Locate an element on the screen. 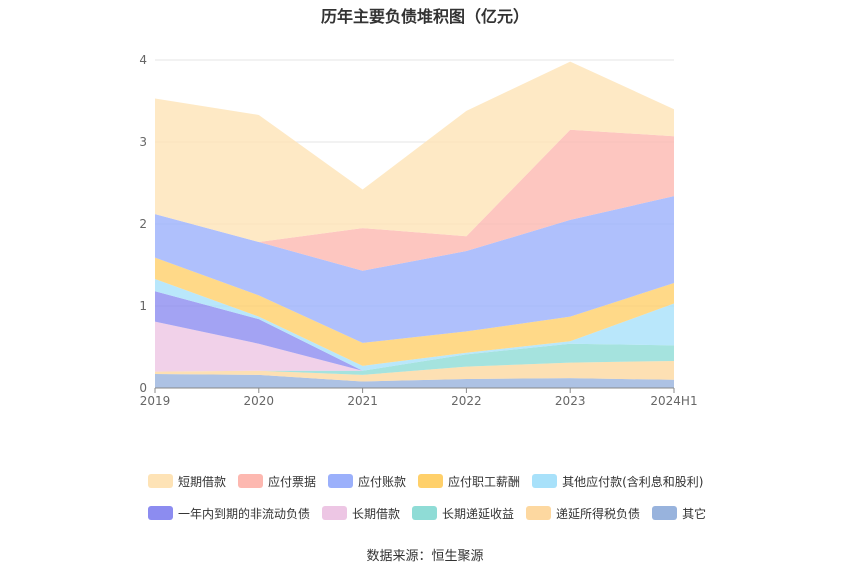 The width and height of the screenshot is (850, 575). area-长期递延收益 is located at coordinates (414, 359).